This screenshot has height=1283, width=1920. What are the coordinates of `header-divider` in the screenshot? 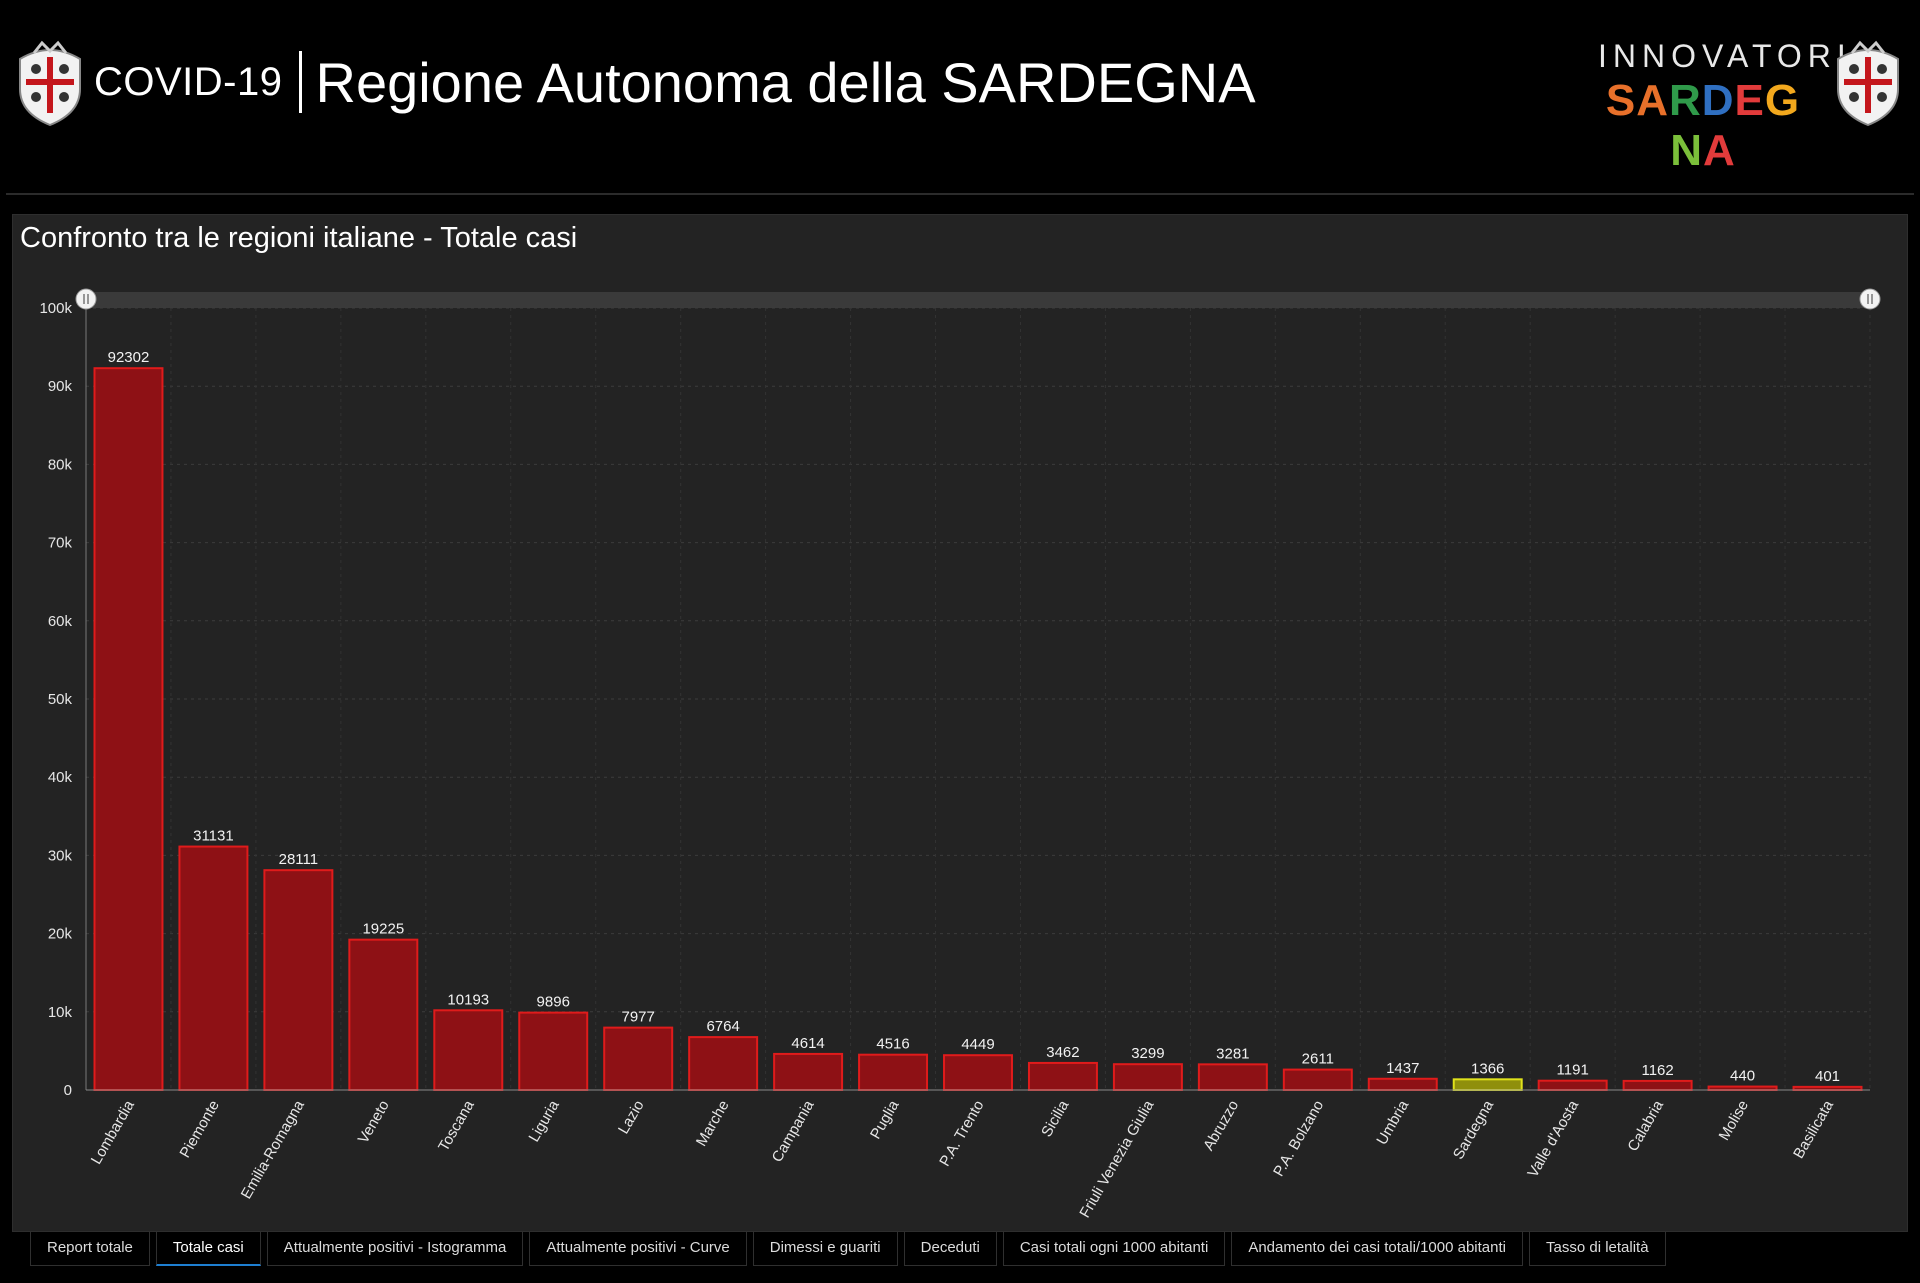 It's located at (960, 194).